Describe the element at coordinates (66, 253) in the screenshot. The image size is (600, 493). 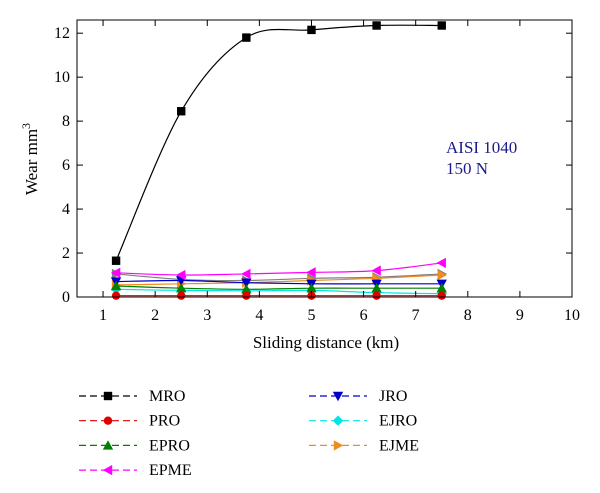
I see `y-tick-label: 2` at that location.